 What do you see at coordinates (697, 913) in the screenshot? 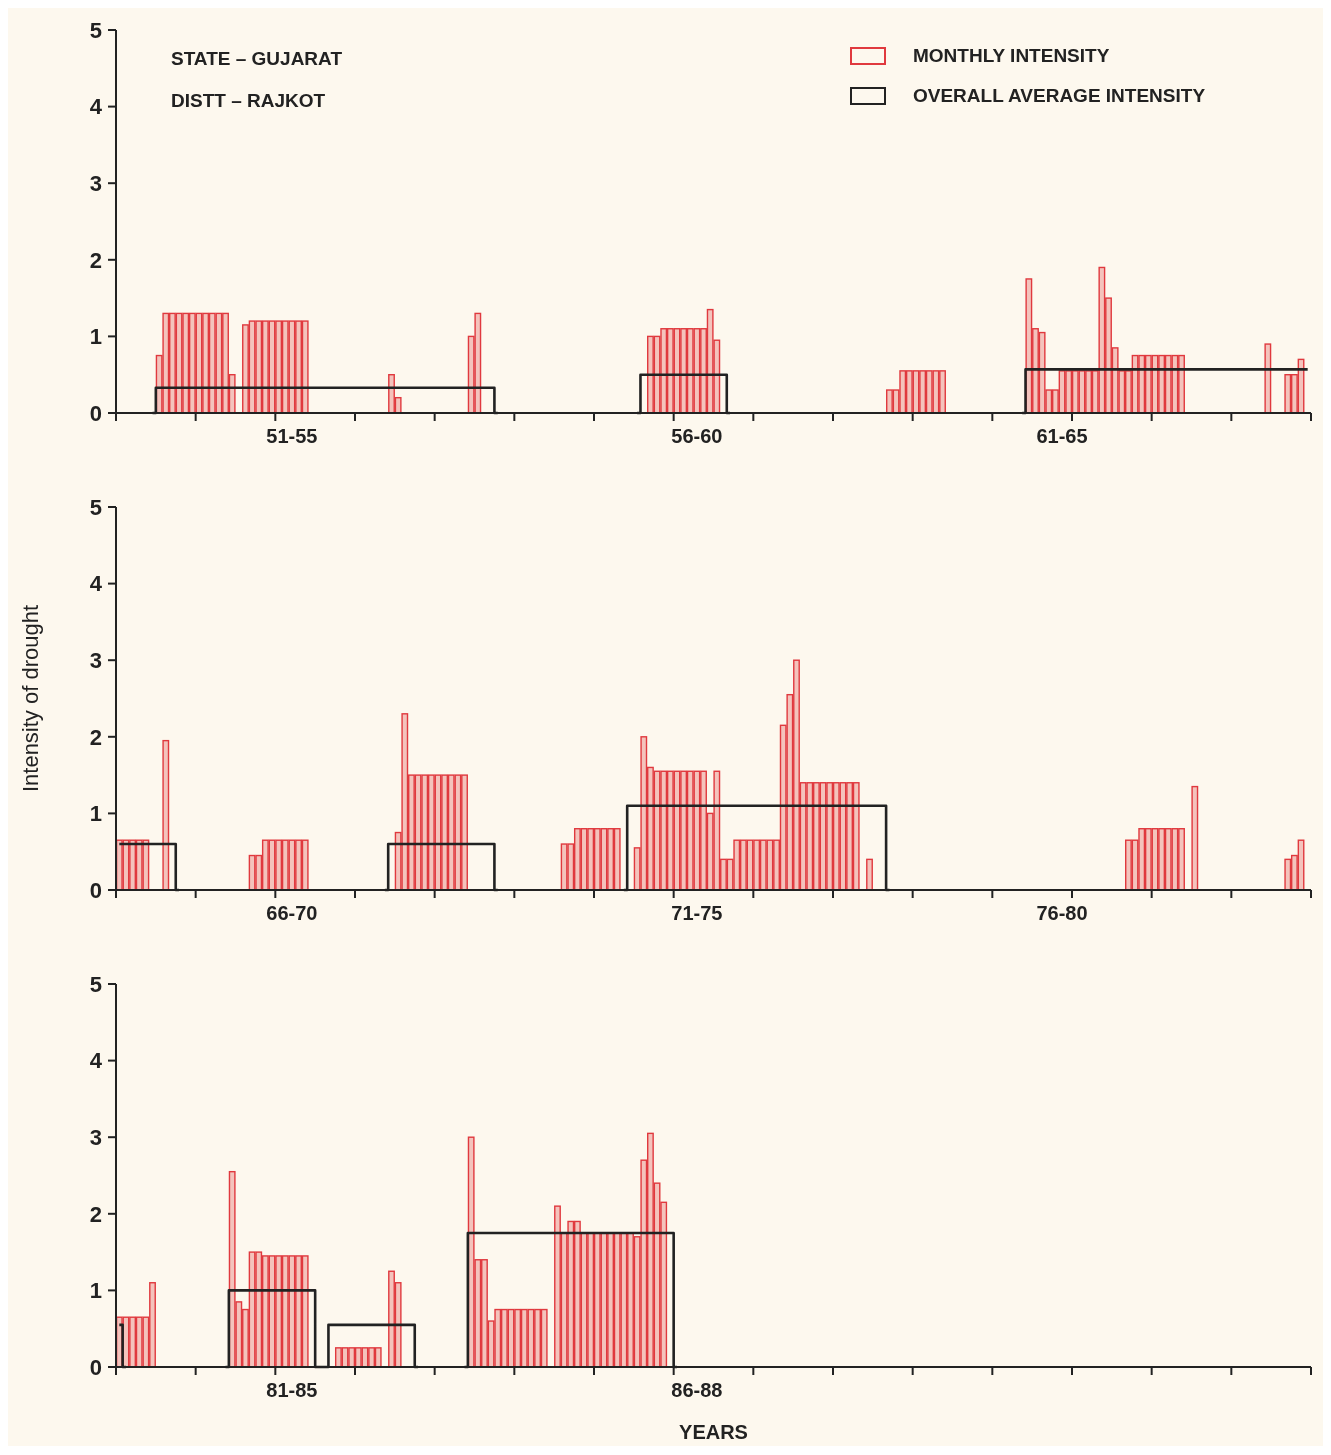
I see `x-tick-label: 71-75` at bounding box center [697, 913].